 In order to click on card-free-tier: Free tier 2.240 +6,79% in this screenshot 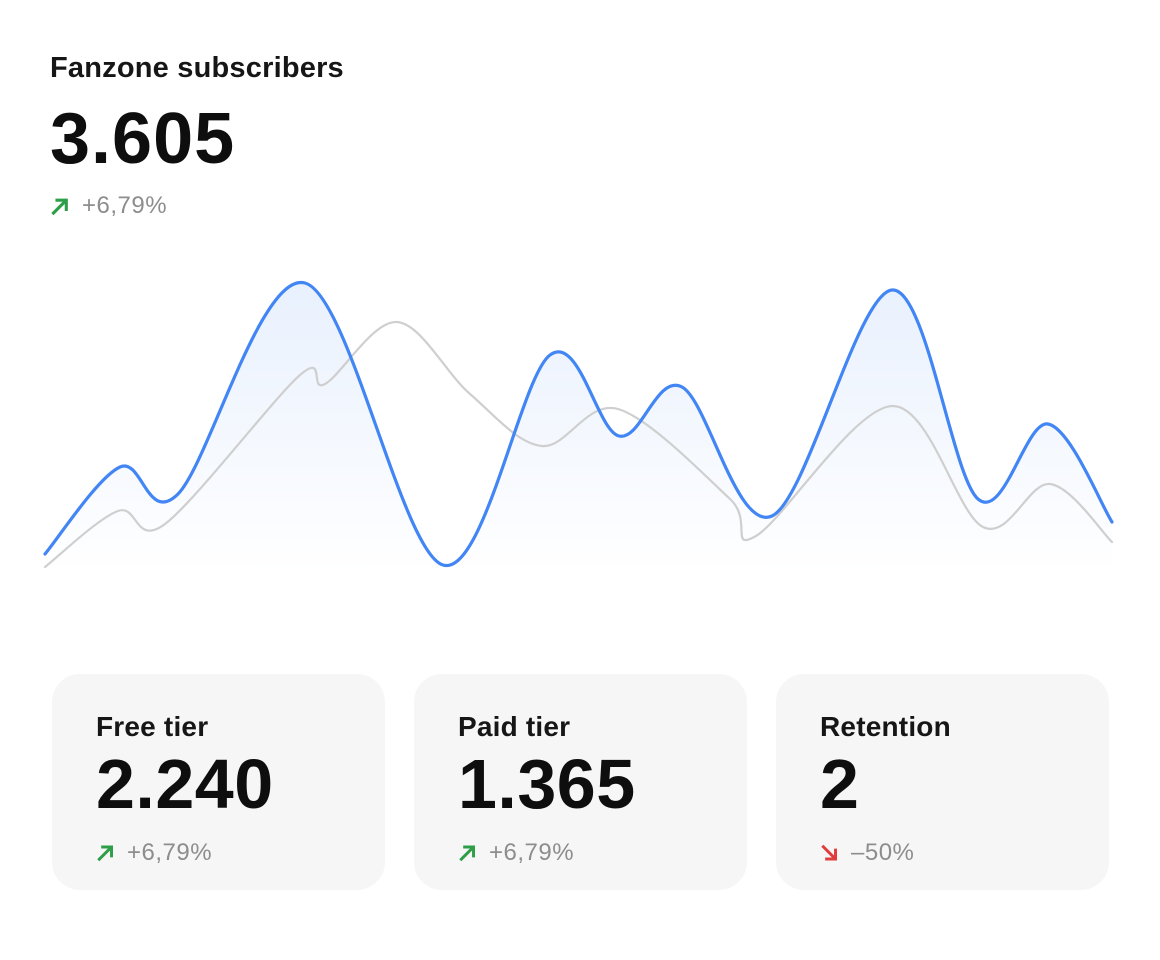, I will do `click(218, 782)`.